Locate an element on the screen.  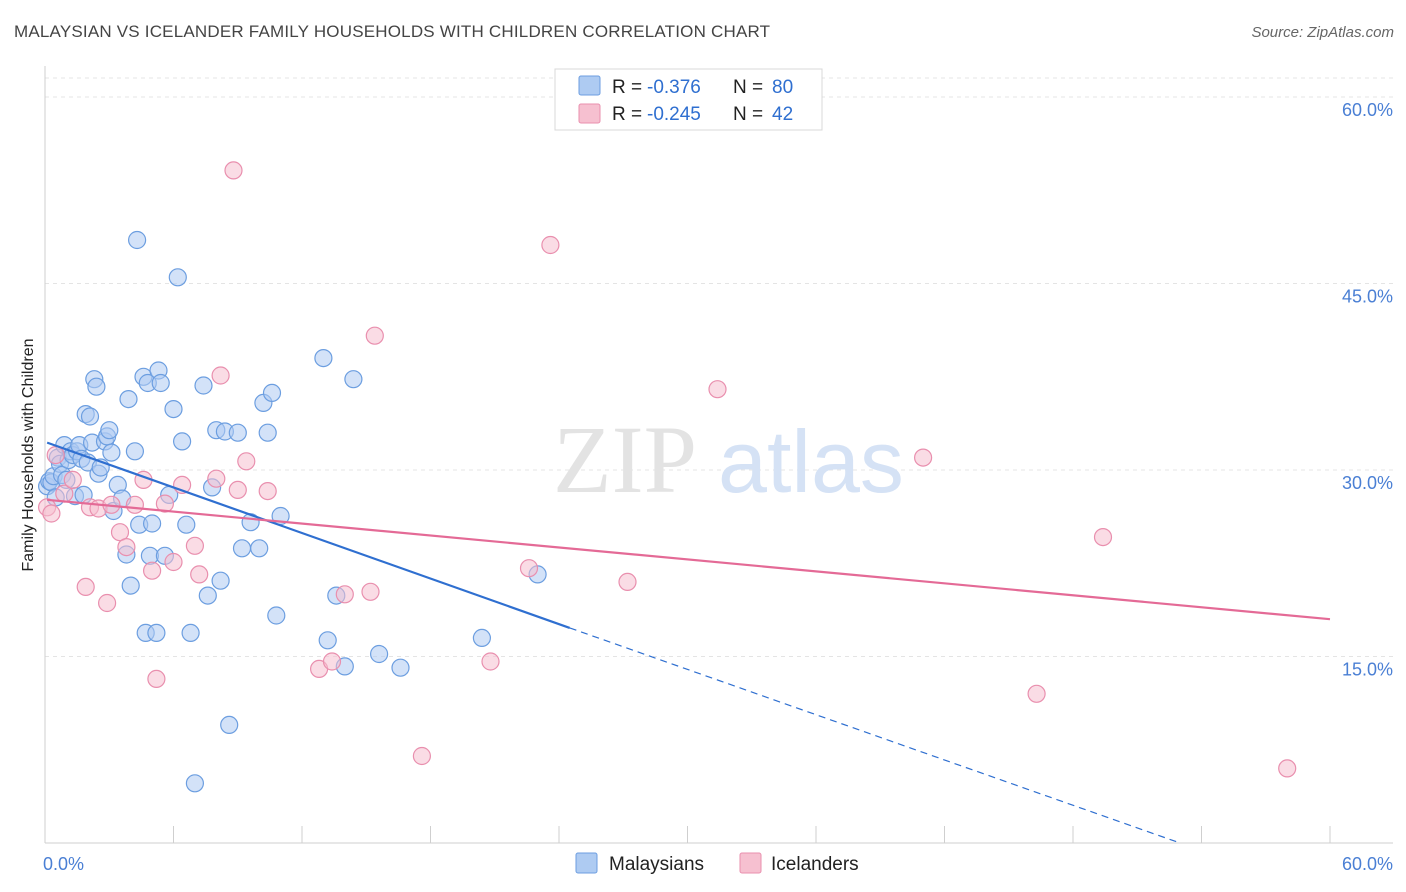
legend-n-value-malaysians: 80 is located at coordinates (782, 87).